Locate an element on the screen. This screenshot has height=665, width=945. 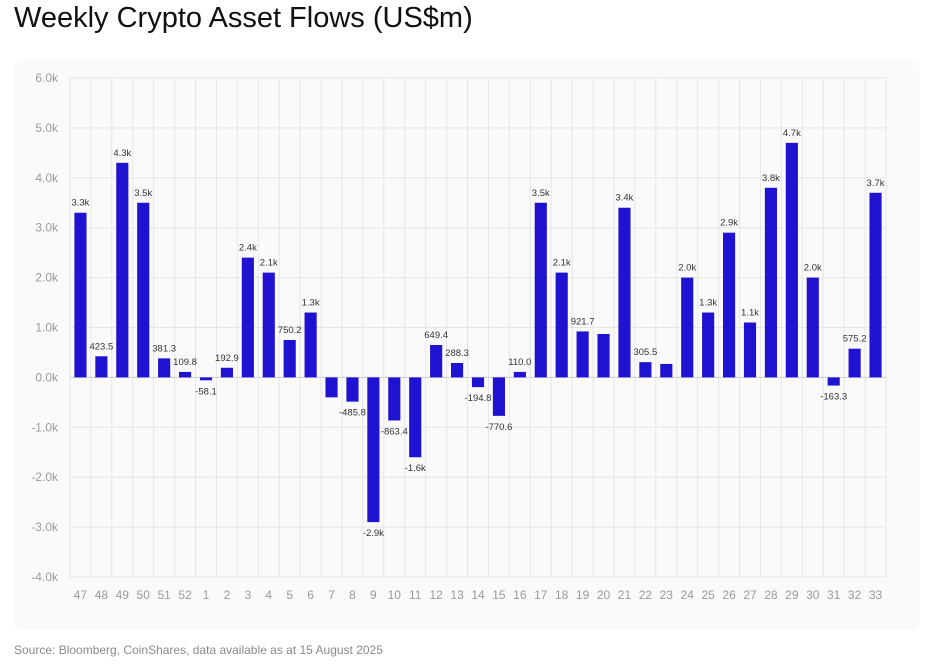
x-tick-label: 48 is located at coordinates (102, 595).